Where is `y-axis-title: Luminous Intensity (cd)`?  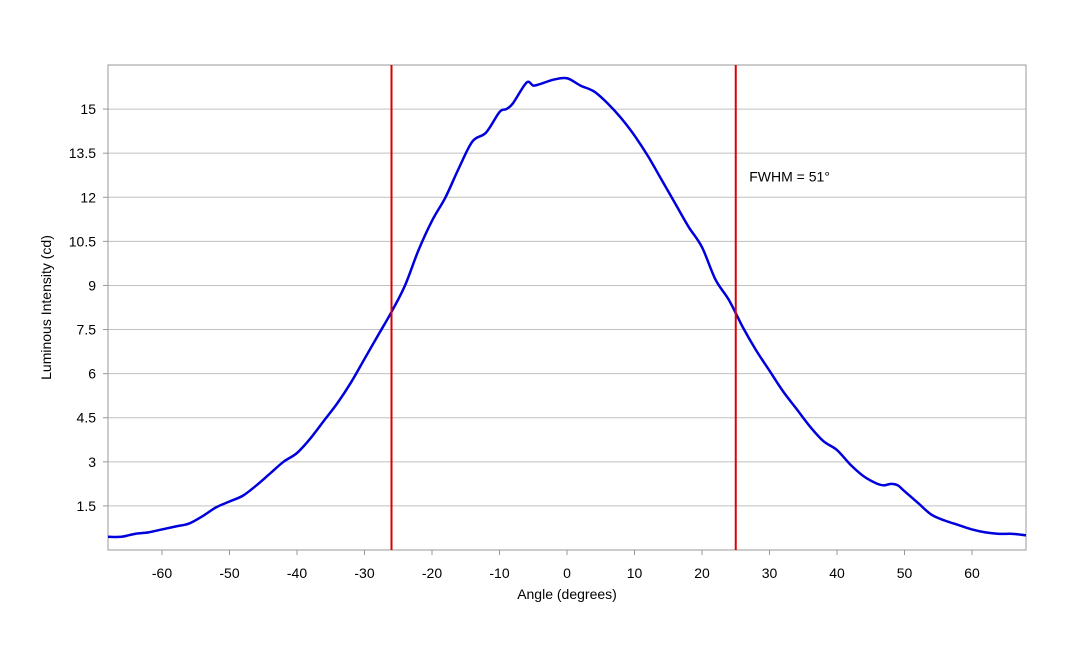
y-axis-title: Luminous Intensity (cd) is located at coordinates (46, 307).